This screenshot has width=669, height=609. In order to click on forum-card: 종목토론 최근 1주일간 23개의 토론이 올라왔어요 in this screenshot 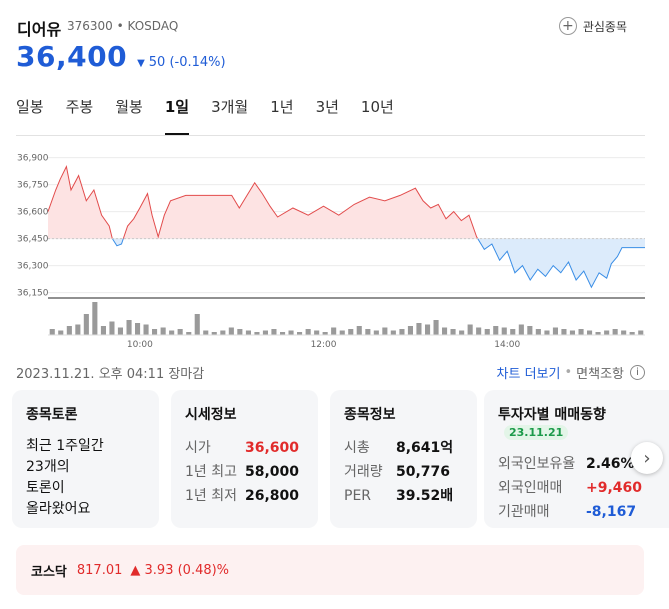, I will do `click(85, 459)`.